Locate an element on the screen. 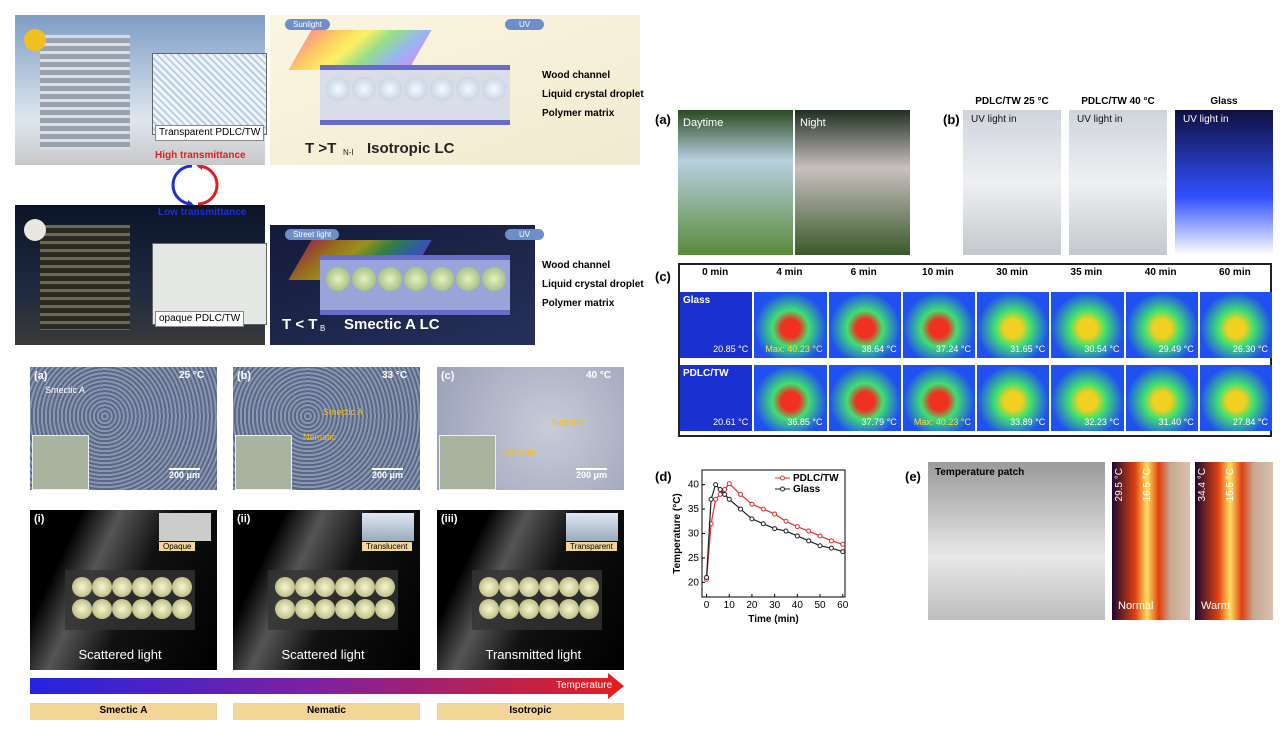 The width and height of the screenshot is (1286, 730). time-label: 35 min is located at coordinates (1086, 272).